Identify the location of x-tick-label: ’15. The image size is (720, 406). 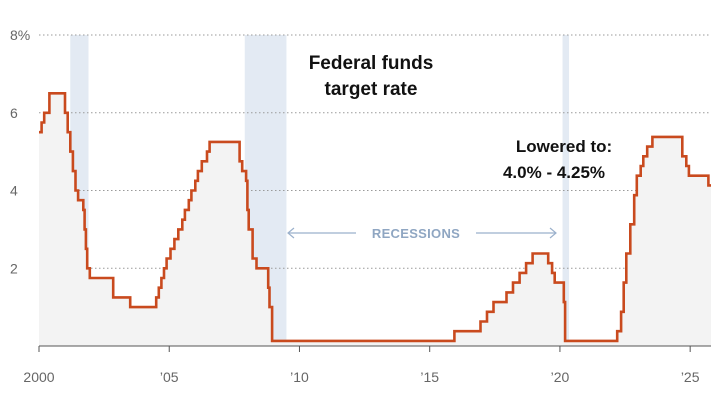
(429, 377).